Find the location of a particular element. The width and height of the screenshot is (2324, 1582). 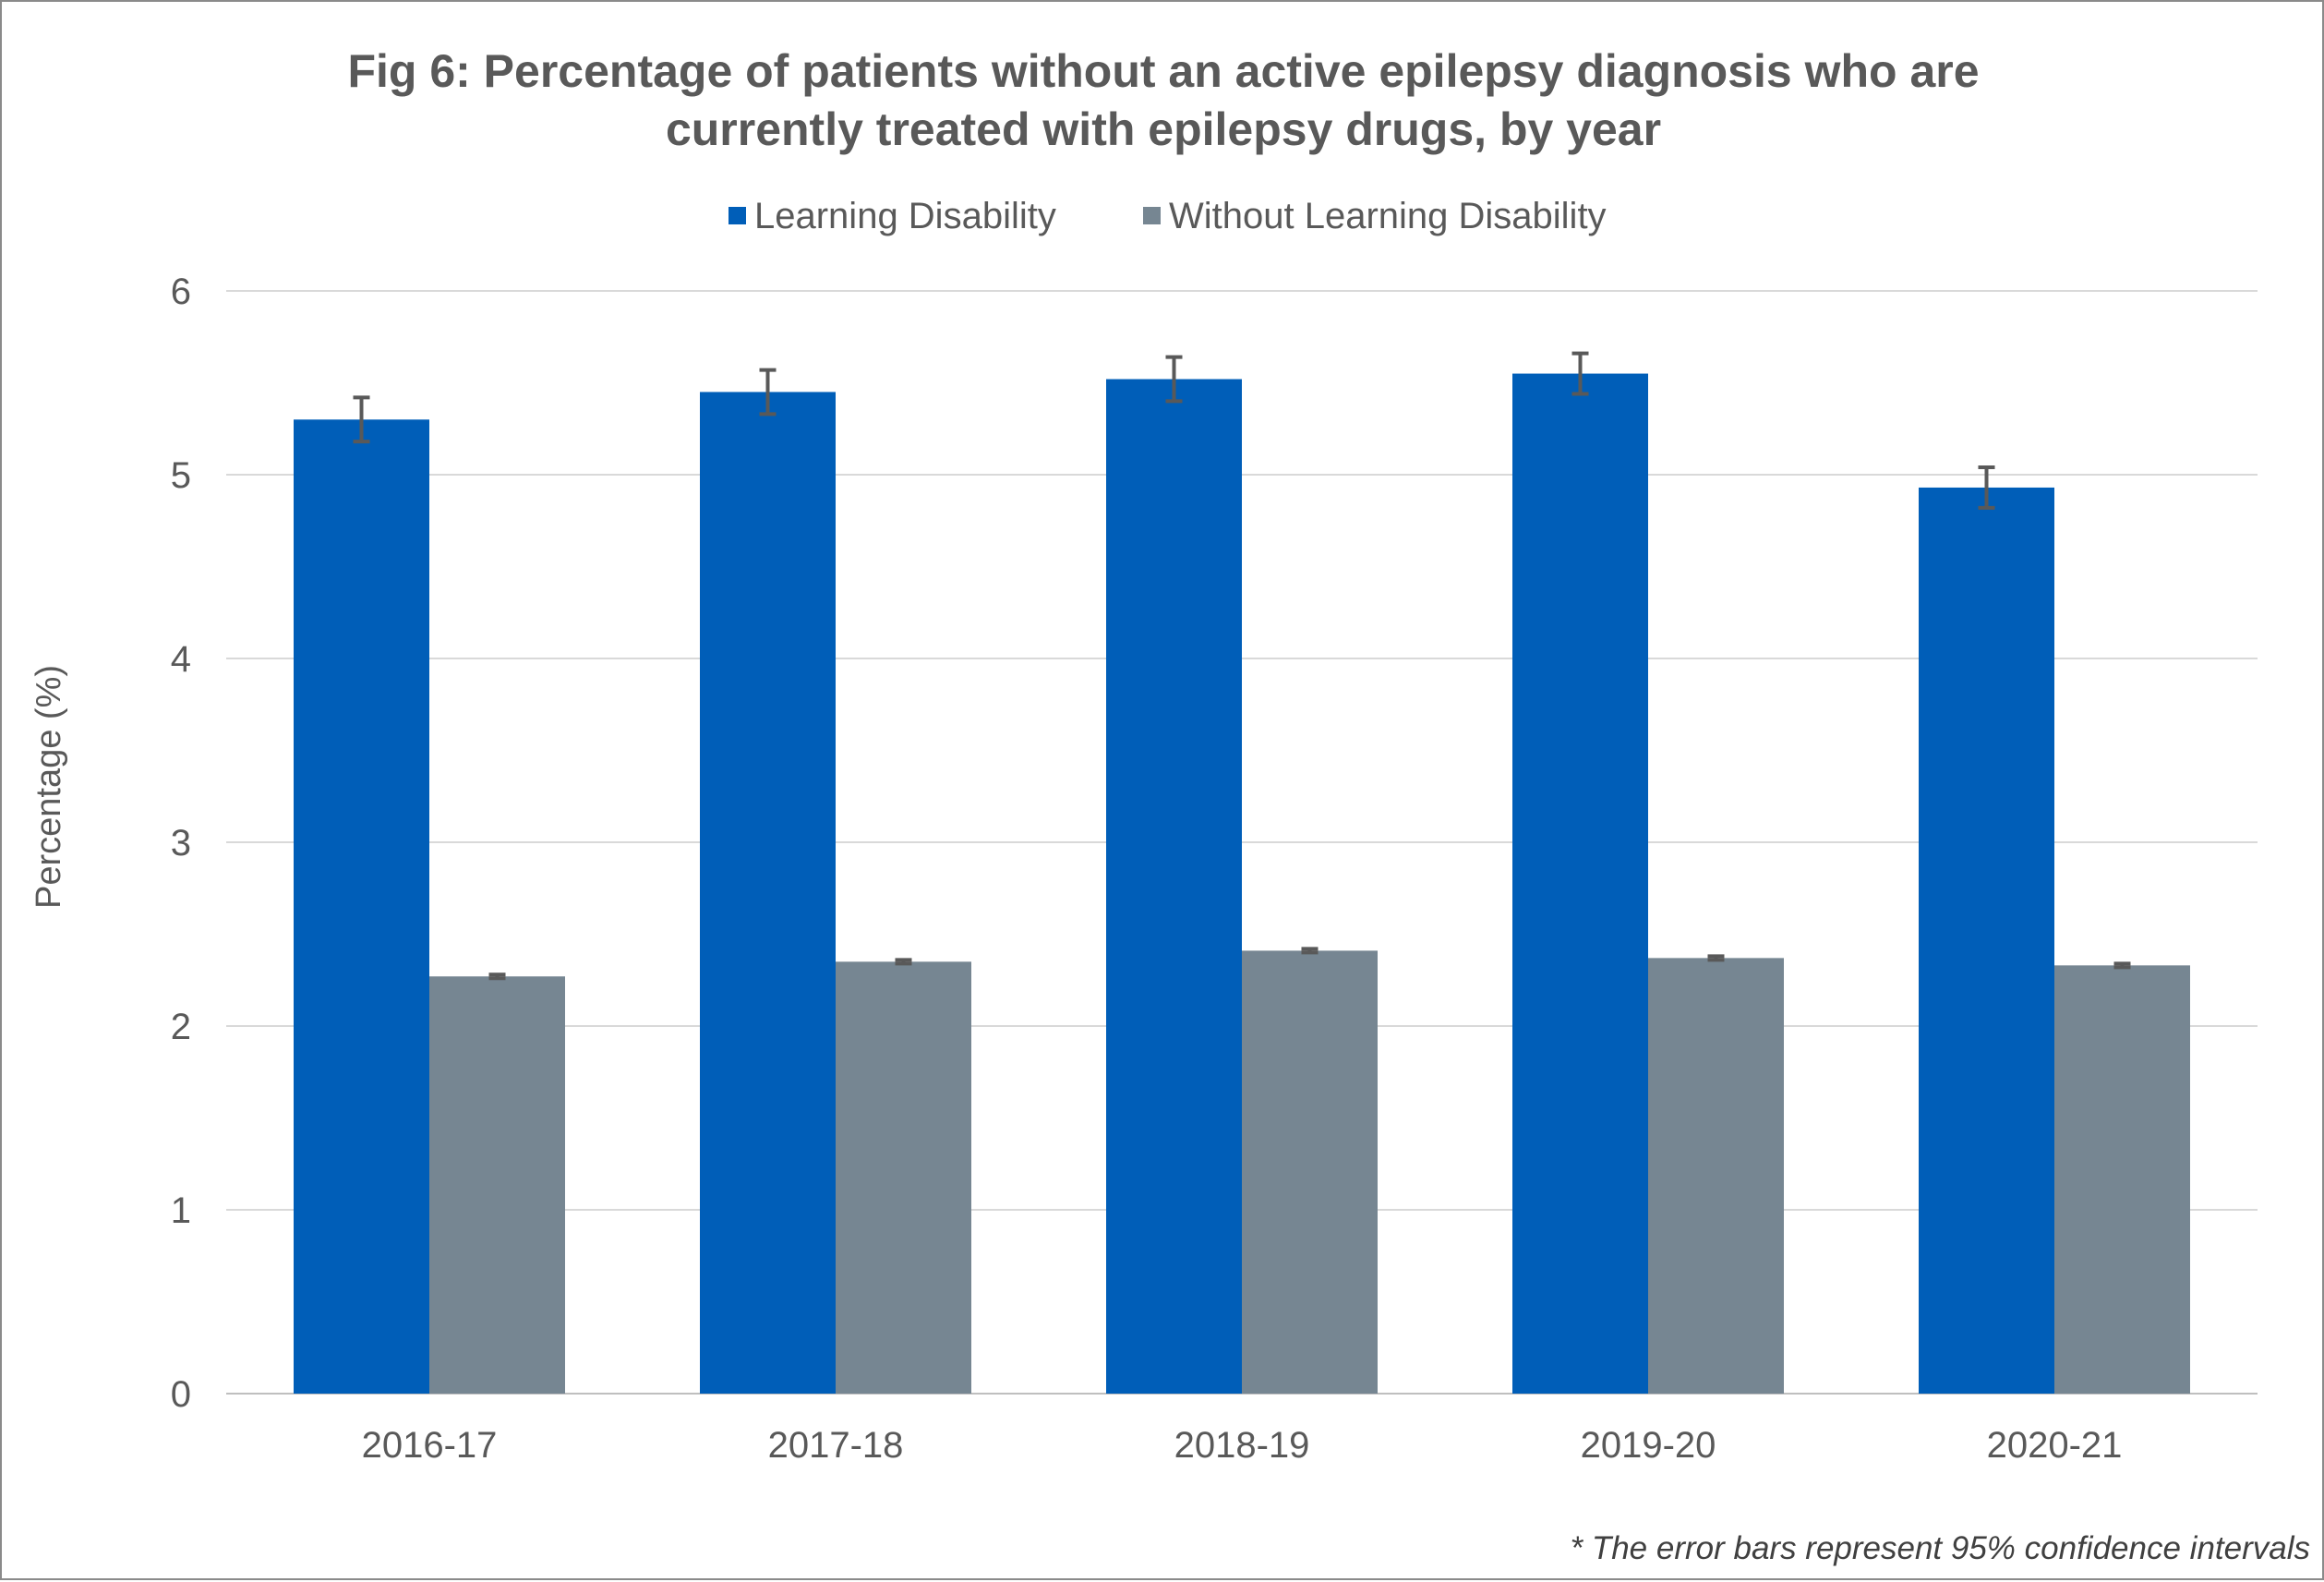

y-tick-label: 1 is located at coordinates (181, 1211).